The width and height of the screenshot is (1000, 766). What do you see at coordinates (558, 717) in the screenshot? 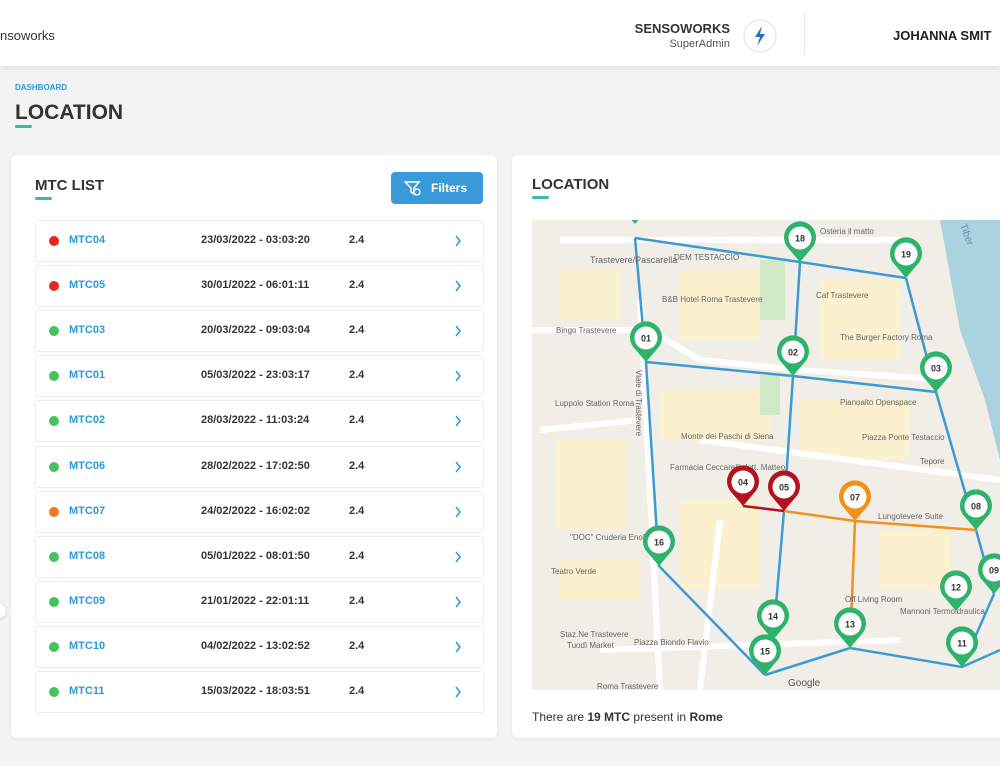
I see `text: There are` at bounding box center [558, 717].